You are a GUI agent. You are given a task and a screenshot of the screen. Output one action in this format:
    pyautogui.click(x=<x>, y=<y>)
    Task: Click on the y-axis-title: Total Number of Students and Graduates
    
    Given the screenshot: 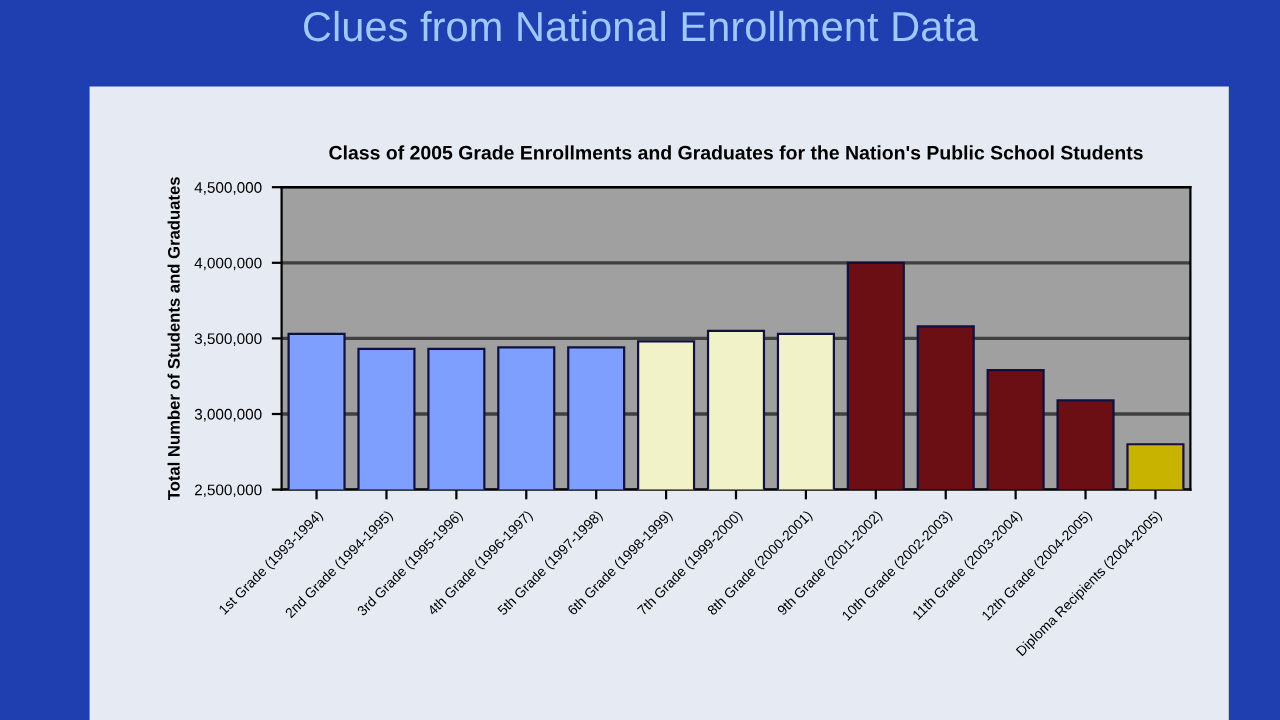 What is the action you would take?
    pyautogui.click(x=173, y=339)
    